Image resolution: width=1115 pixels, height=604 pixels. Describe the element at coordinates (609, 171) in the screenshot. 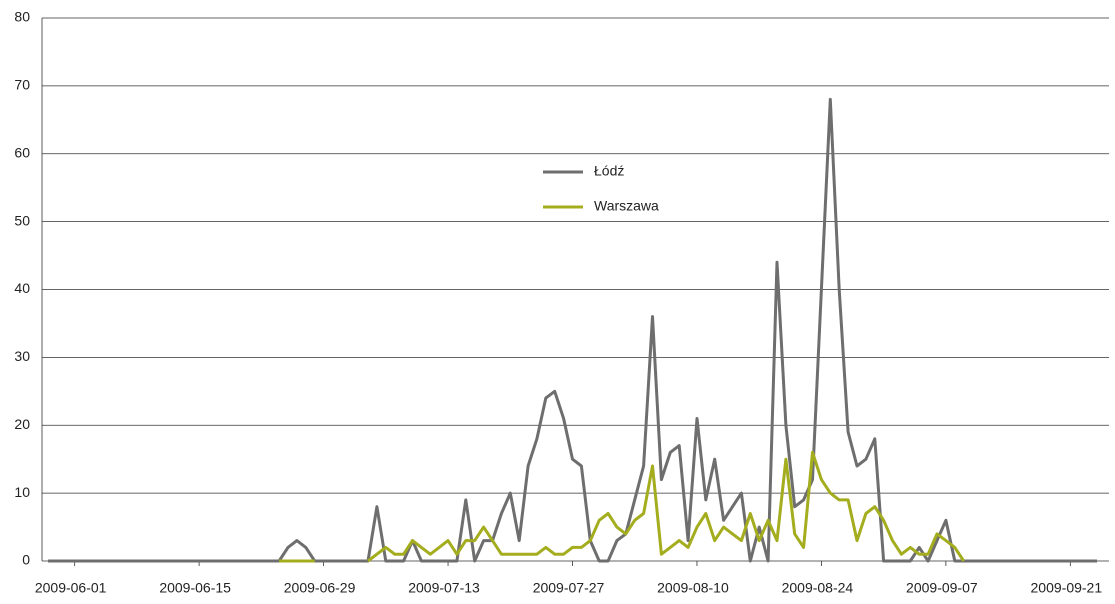

I see `legend-label: Łódź` at that location.